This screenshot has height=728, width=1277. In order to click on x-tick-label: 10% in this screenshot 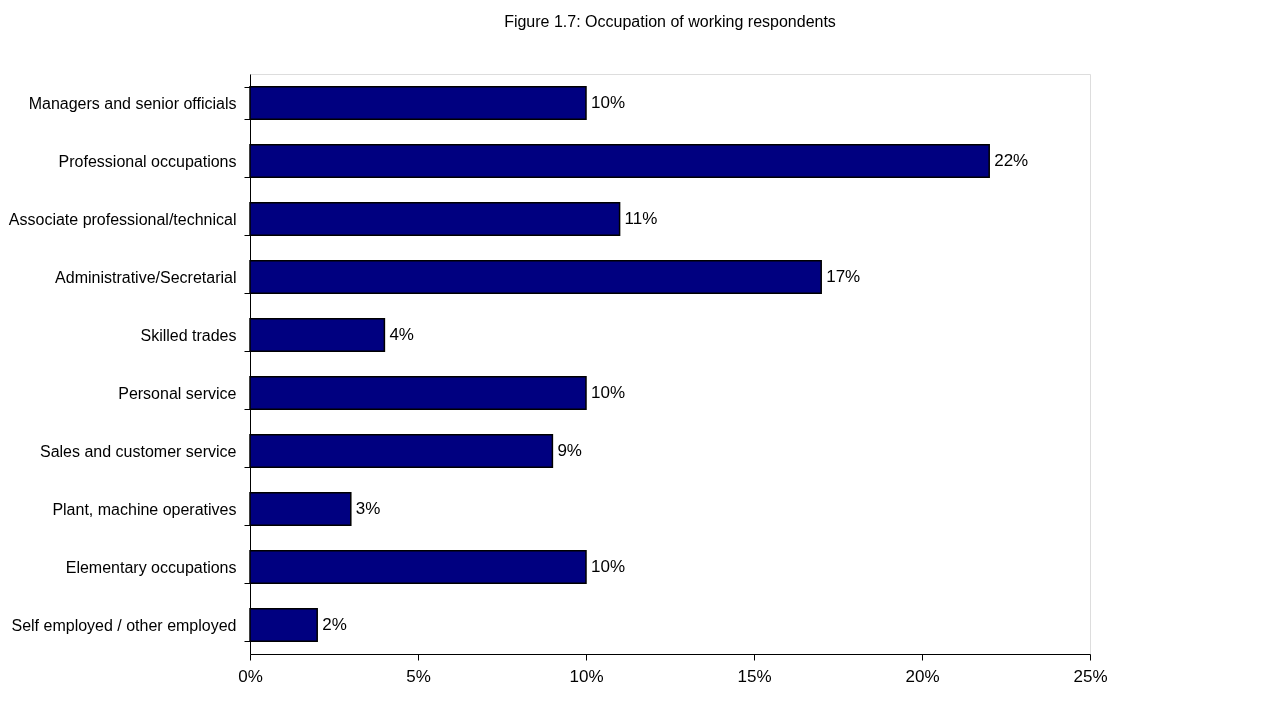, I will do `click(586, 676)`.